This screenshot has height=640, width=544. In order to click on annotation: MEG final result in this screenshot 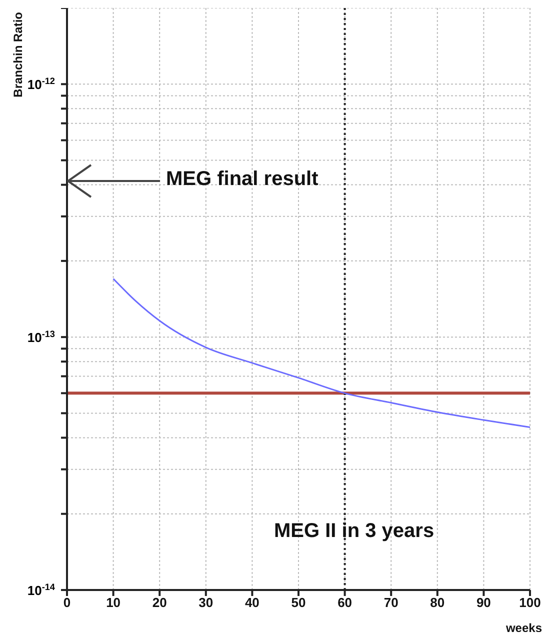, I will do `click(242, 179)`.